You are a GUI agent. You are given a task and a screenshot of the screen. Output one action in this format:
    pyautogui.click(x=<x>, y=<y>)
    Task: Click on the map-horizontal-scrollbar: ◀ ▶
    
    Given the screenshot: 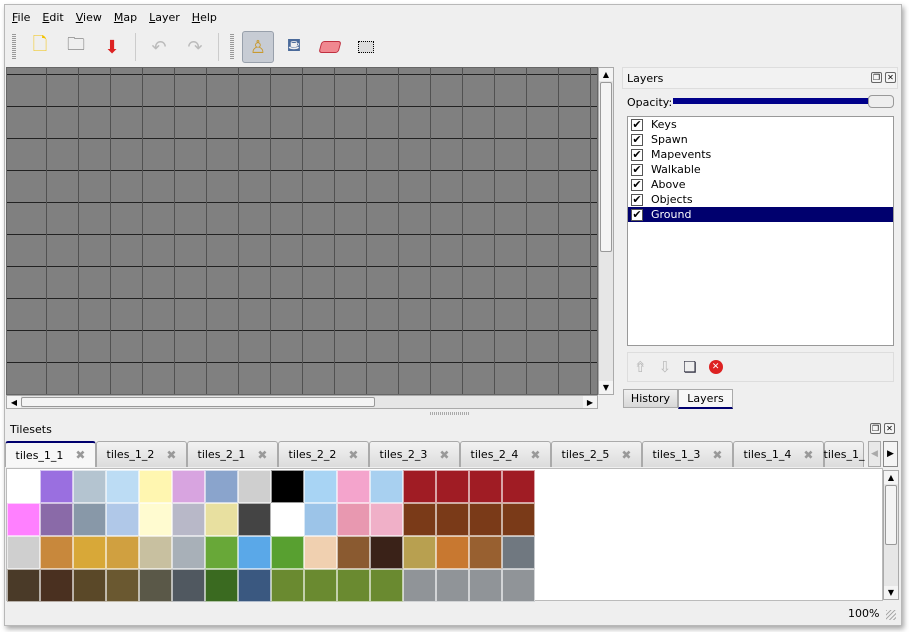 What is the action you would take?
    pyautogui.click(x=302, y=402)
    